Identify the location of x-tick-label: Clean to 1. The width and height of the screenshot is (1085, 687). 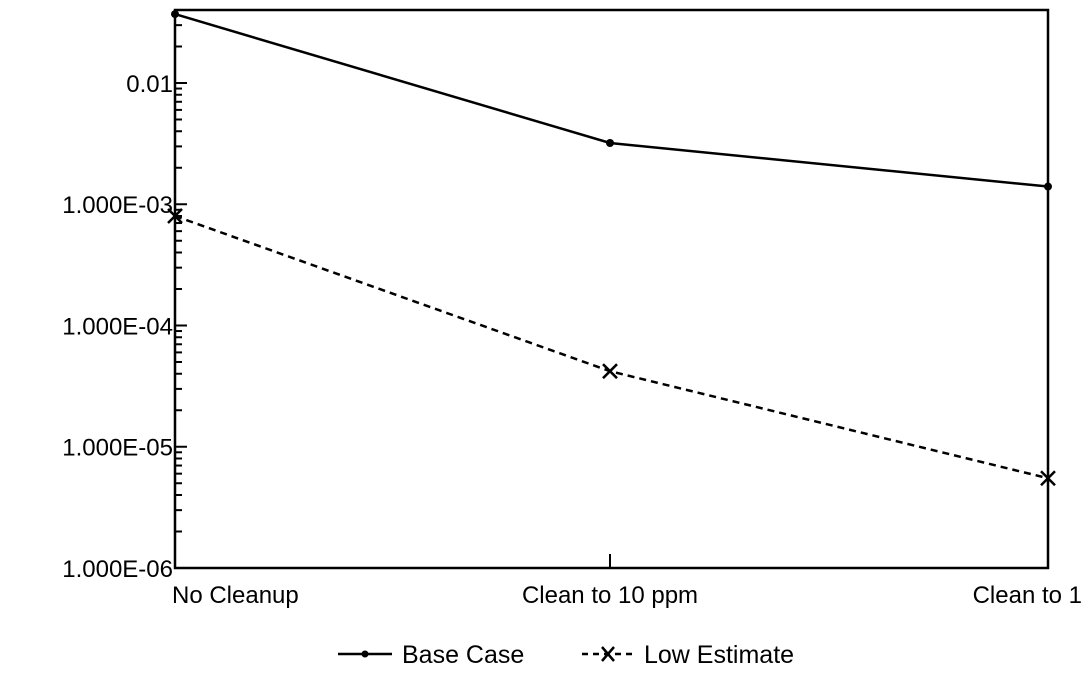
(1027, 595).